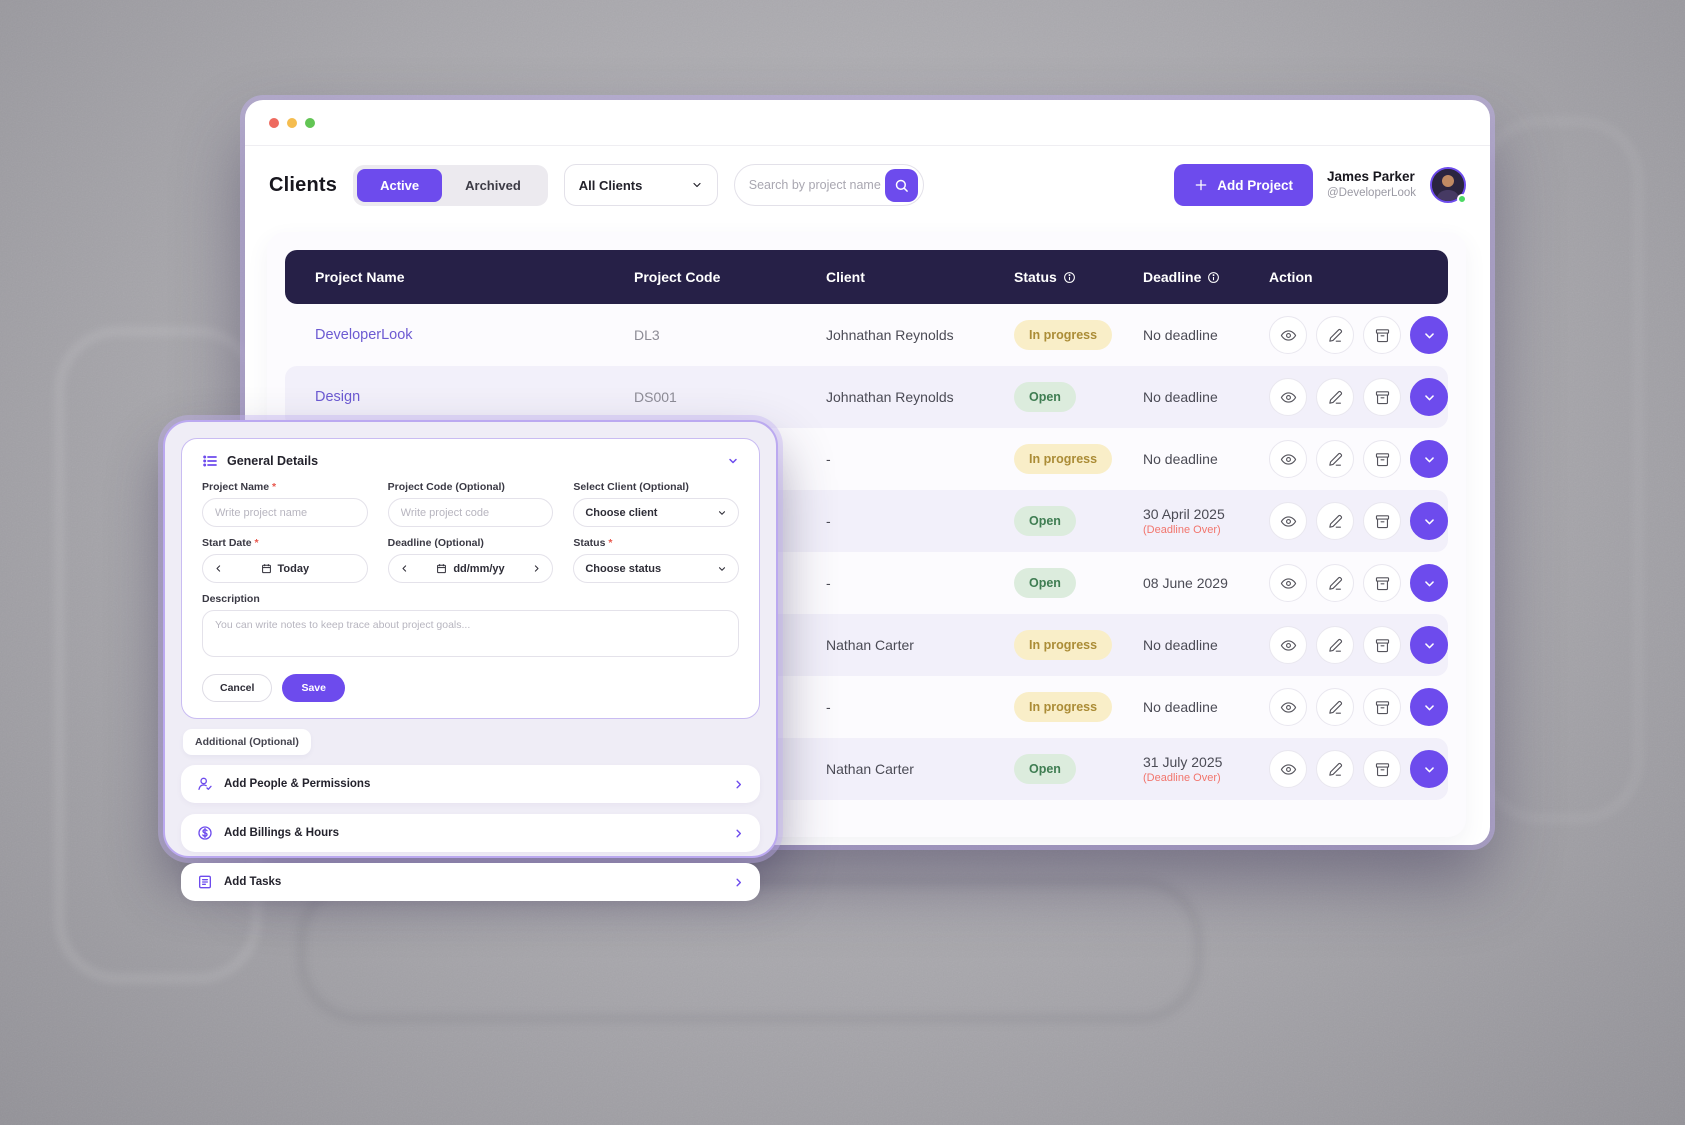 This screenshot has height=1125, width=1685. What do you see at coordinates (470, 833) in the screenshot?
I see `add-billings-hours-section: Add Billings & Hours` at bounding box center [470, 833].